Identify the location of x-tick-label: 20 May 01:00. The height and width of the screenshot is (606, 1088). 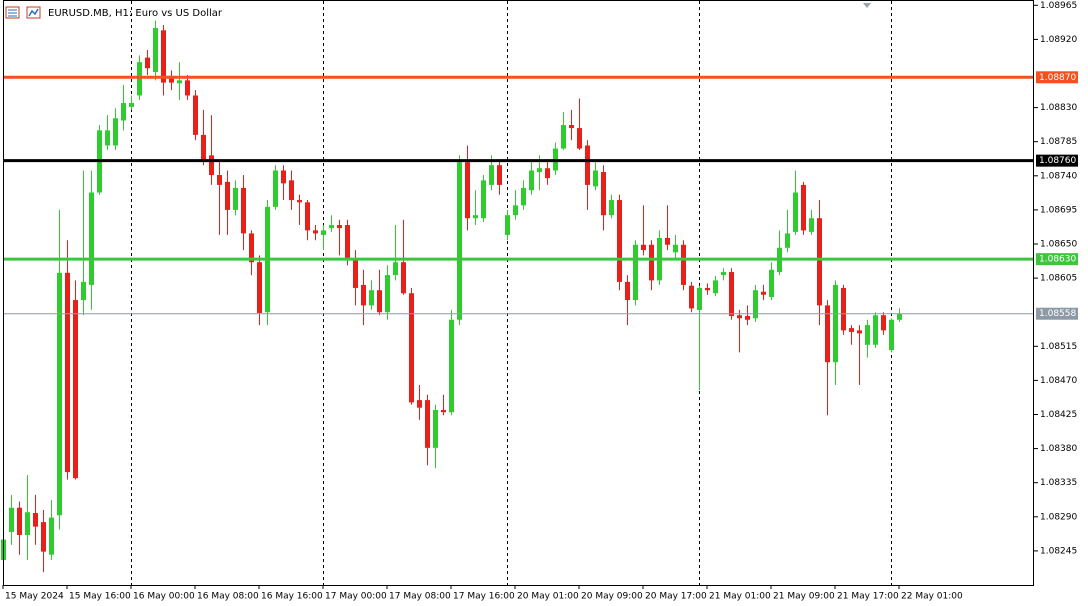
(548, 597).